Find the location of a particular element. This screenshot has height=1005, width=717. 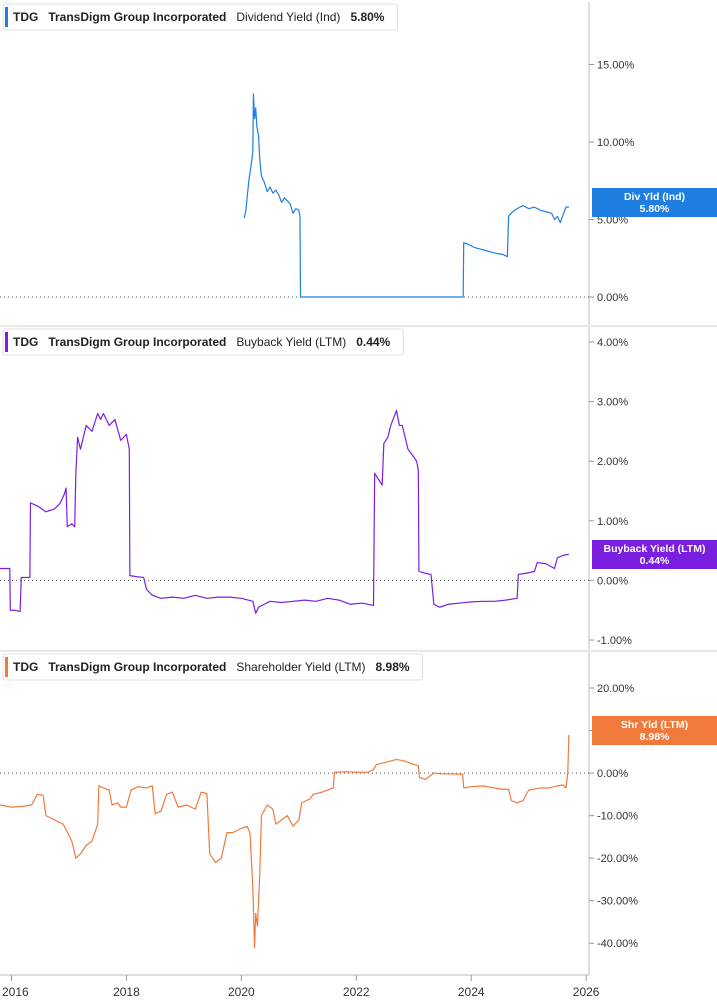

legend-metric: Buyback Yield (LTM) is located at coordinates (291, 342).